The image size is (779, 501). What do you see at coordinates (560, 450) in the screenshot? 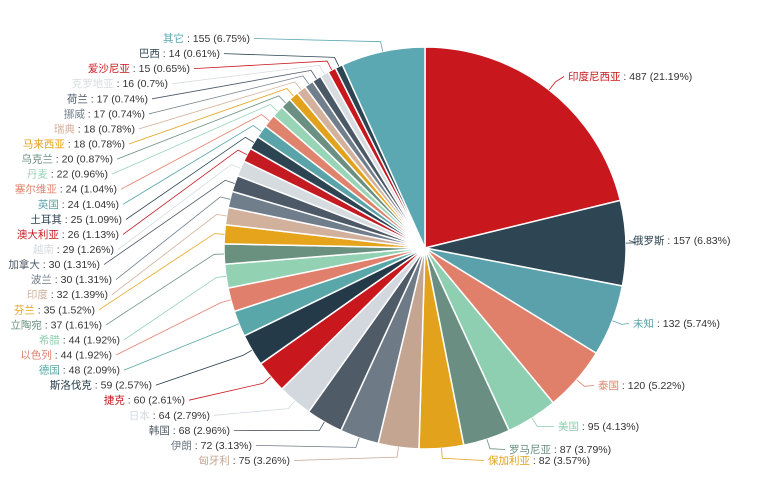
I see `slice-label: 罗马尼亚 : 87 (3.79%)` at bounding box center [560, 450].